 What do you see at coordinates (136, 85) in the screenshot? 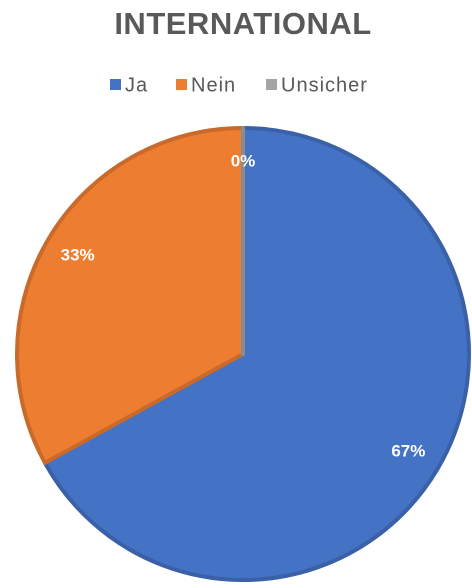
I see `legend-label: Ja` at bounding box center [136, 85].